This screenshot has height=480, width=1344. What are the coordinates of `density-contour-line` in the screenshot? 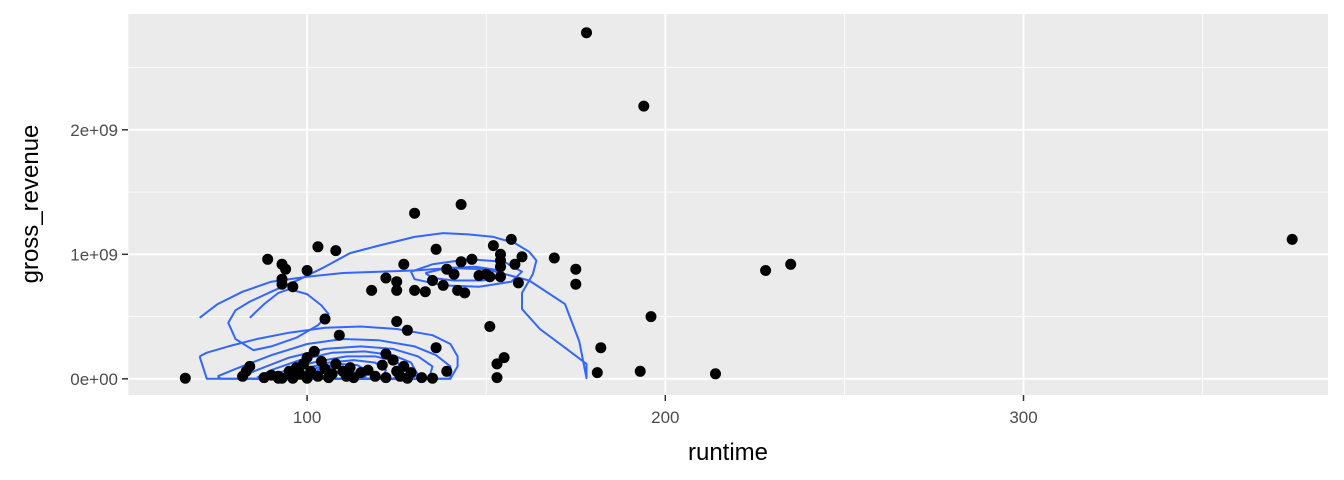 It's located at (393, 306).